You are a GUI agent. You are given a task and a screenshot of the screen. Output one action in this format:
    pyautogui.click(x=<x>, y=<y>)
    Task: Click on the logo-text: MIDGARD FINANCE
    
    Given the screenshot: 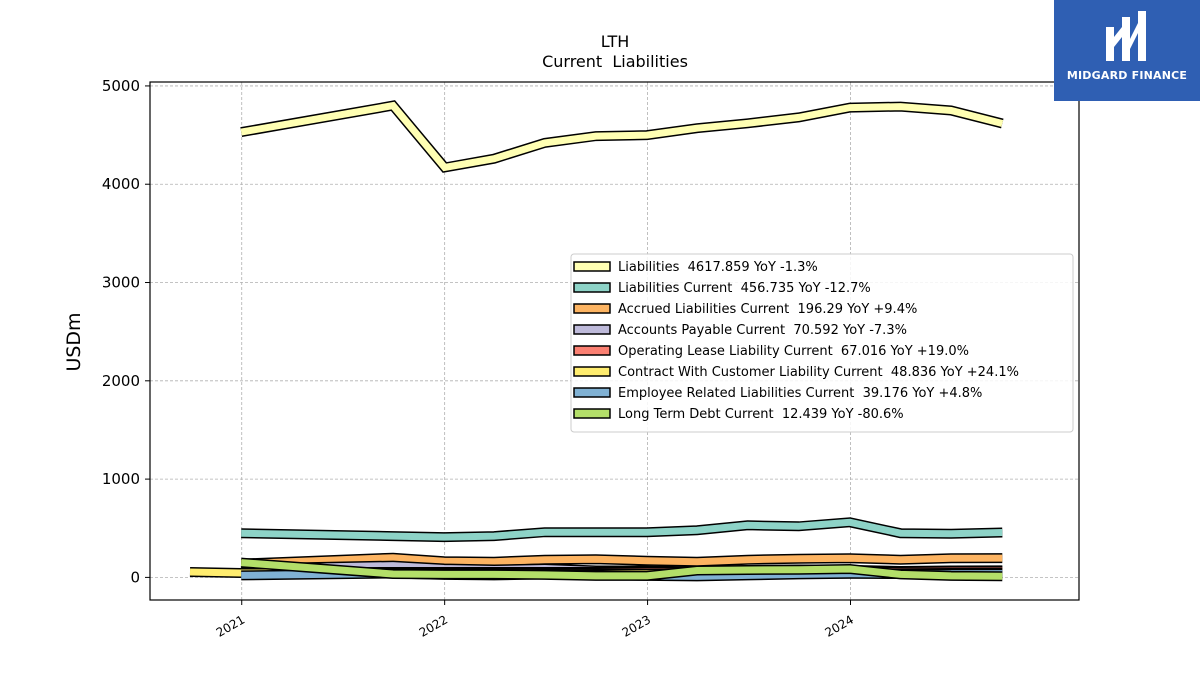 What is the action you would take?
    pyautogui.click(x=1127, y=75)
    